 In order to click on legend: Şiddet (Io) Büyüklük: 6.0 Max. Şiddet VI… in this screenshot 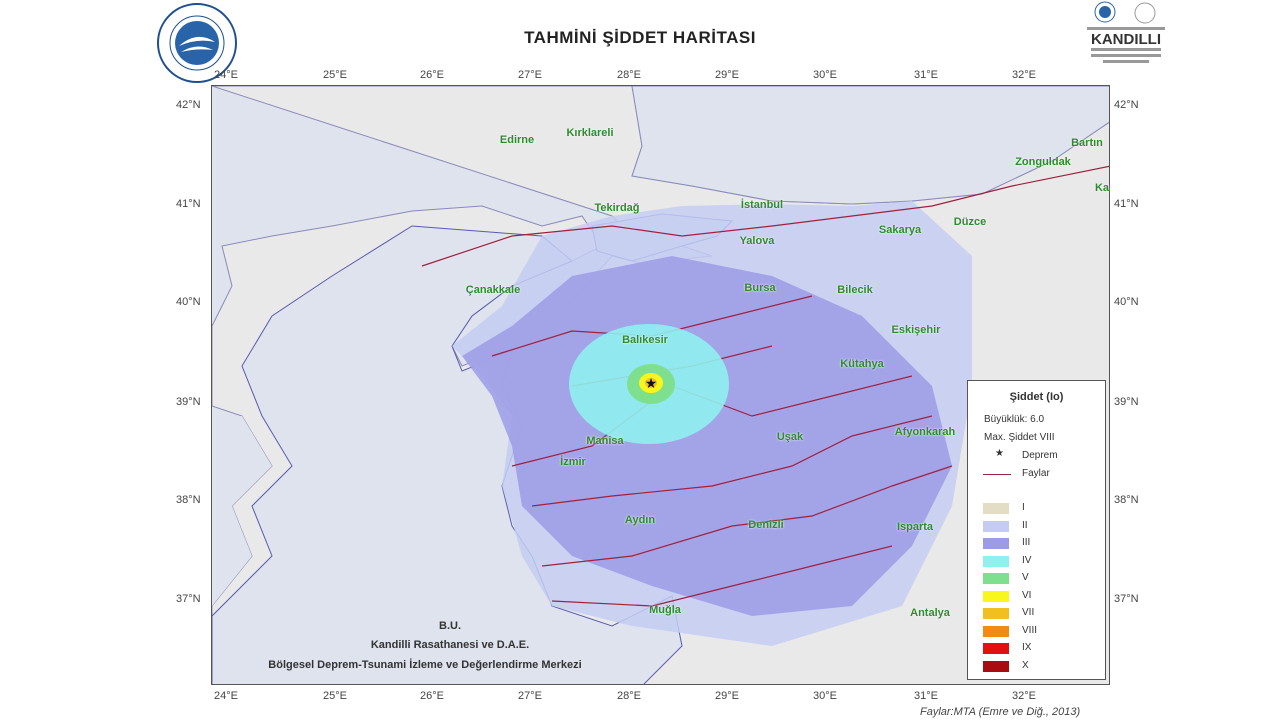, I will do `click(1036, 530)`.